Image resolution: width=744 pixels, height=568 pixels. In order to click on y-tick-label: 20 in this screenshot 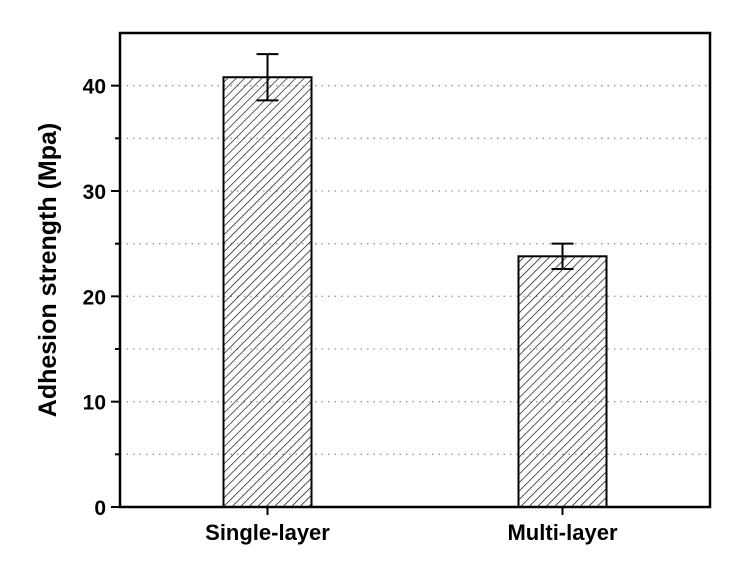, I will do `click(94, 297)`.